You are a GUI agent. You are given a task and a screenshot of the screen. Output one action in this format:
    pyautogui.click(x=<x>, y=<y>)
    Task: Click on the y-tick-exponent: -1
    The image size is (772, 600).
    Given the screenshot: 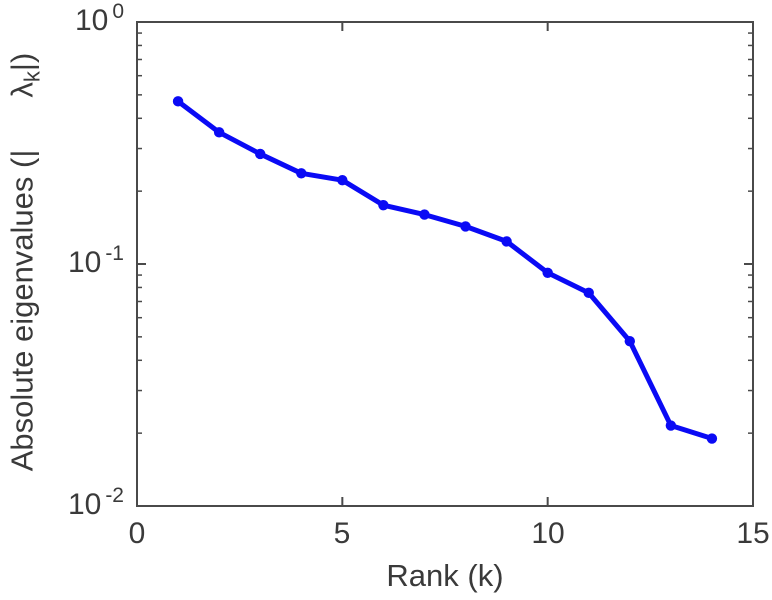 What is the action you would take?
    pyautogui.click(x=114, y=253)
    